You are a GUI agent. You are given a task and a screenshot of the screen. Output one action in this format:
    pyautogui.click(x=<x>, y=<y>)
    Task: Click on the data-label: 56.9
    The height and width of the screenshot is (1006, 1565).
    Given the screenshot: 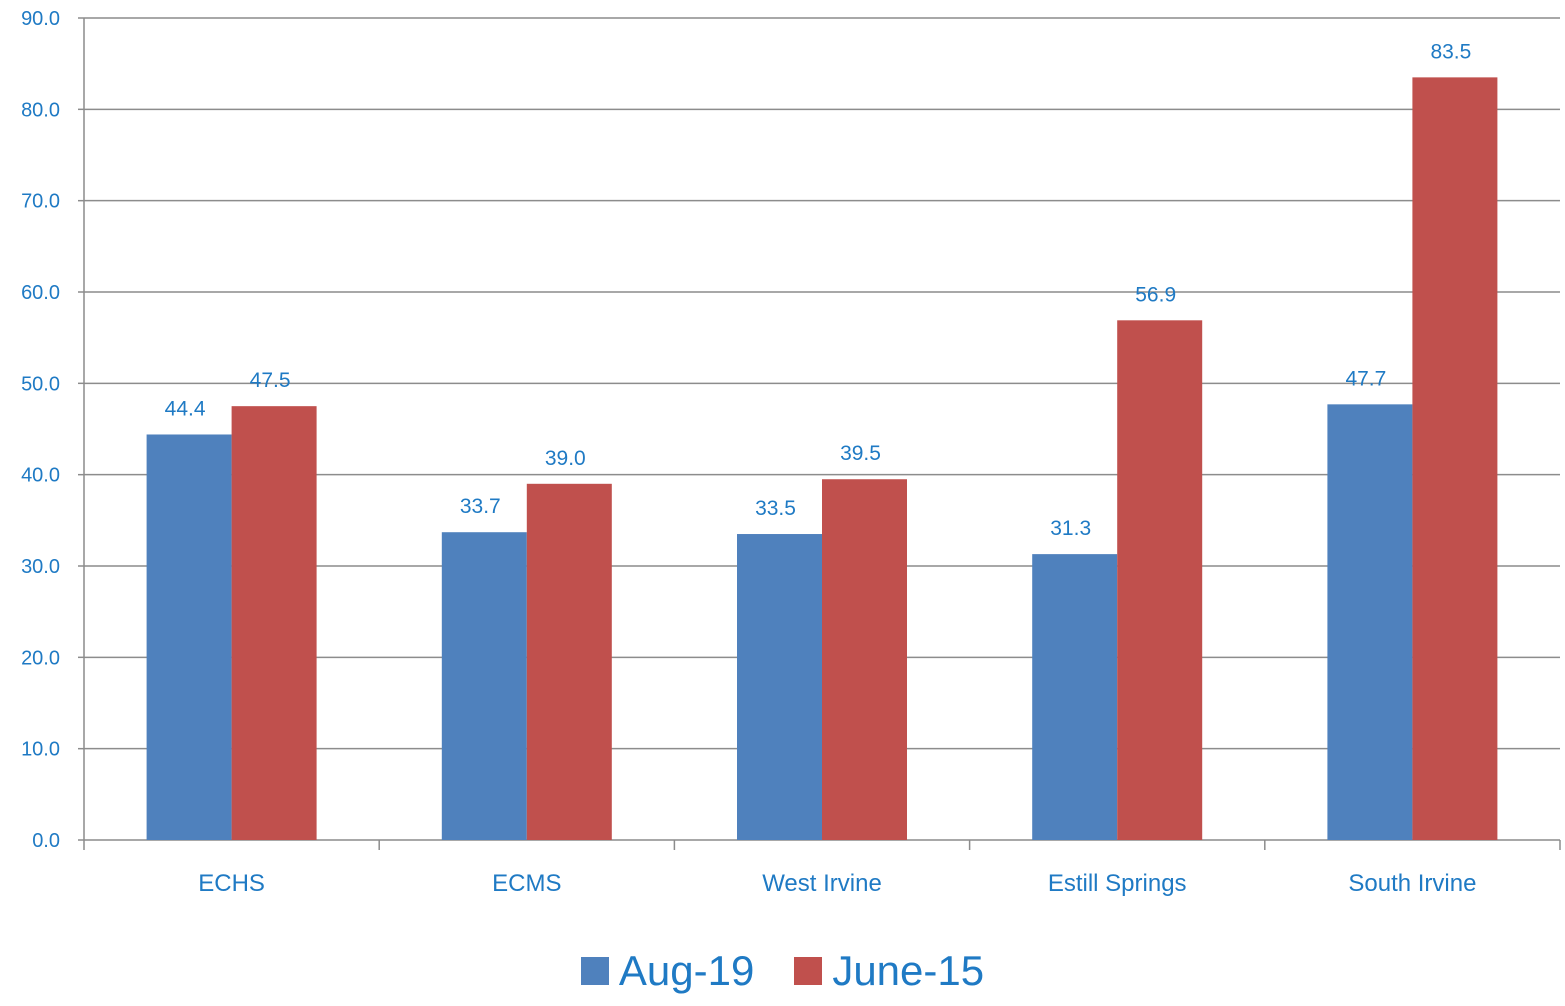 What is the action you would take?
    pyautogui.click(x=1155, y=294)
    